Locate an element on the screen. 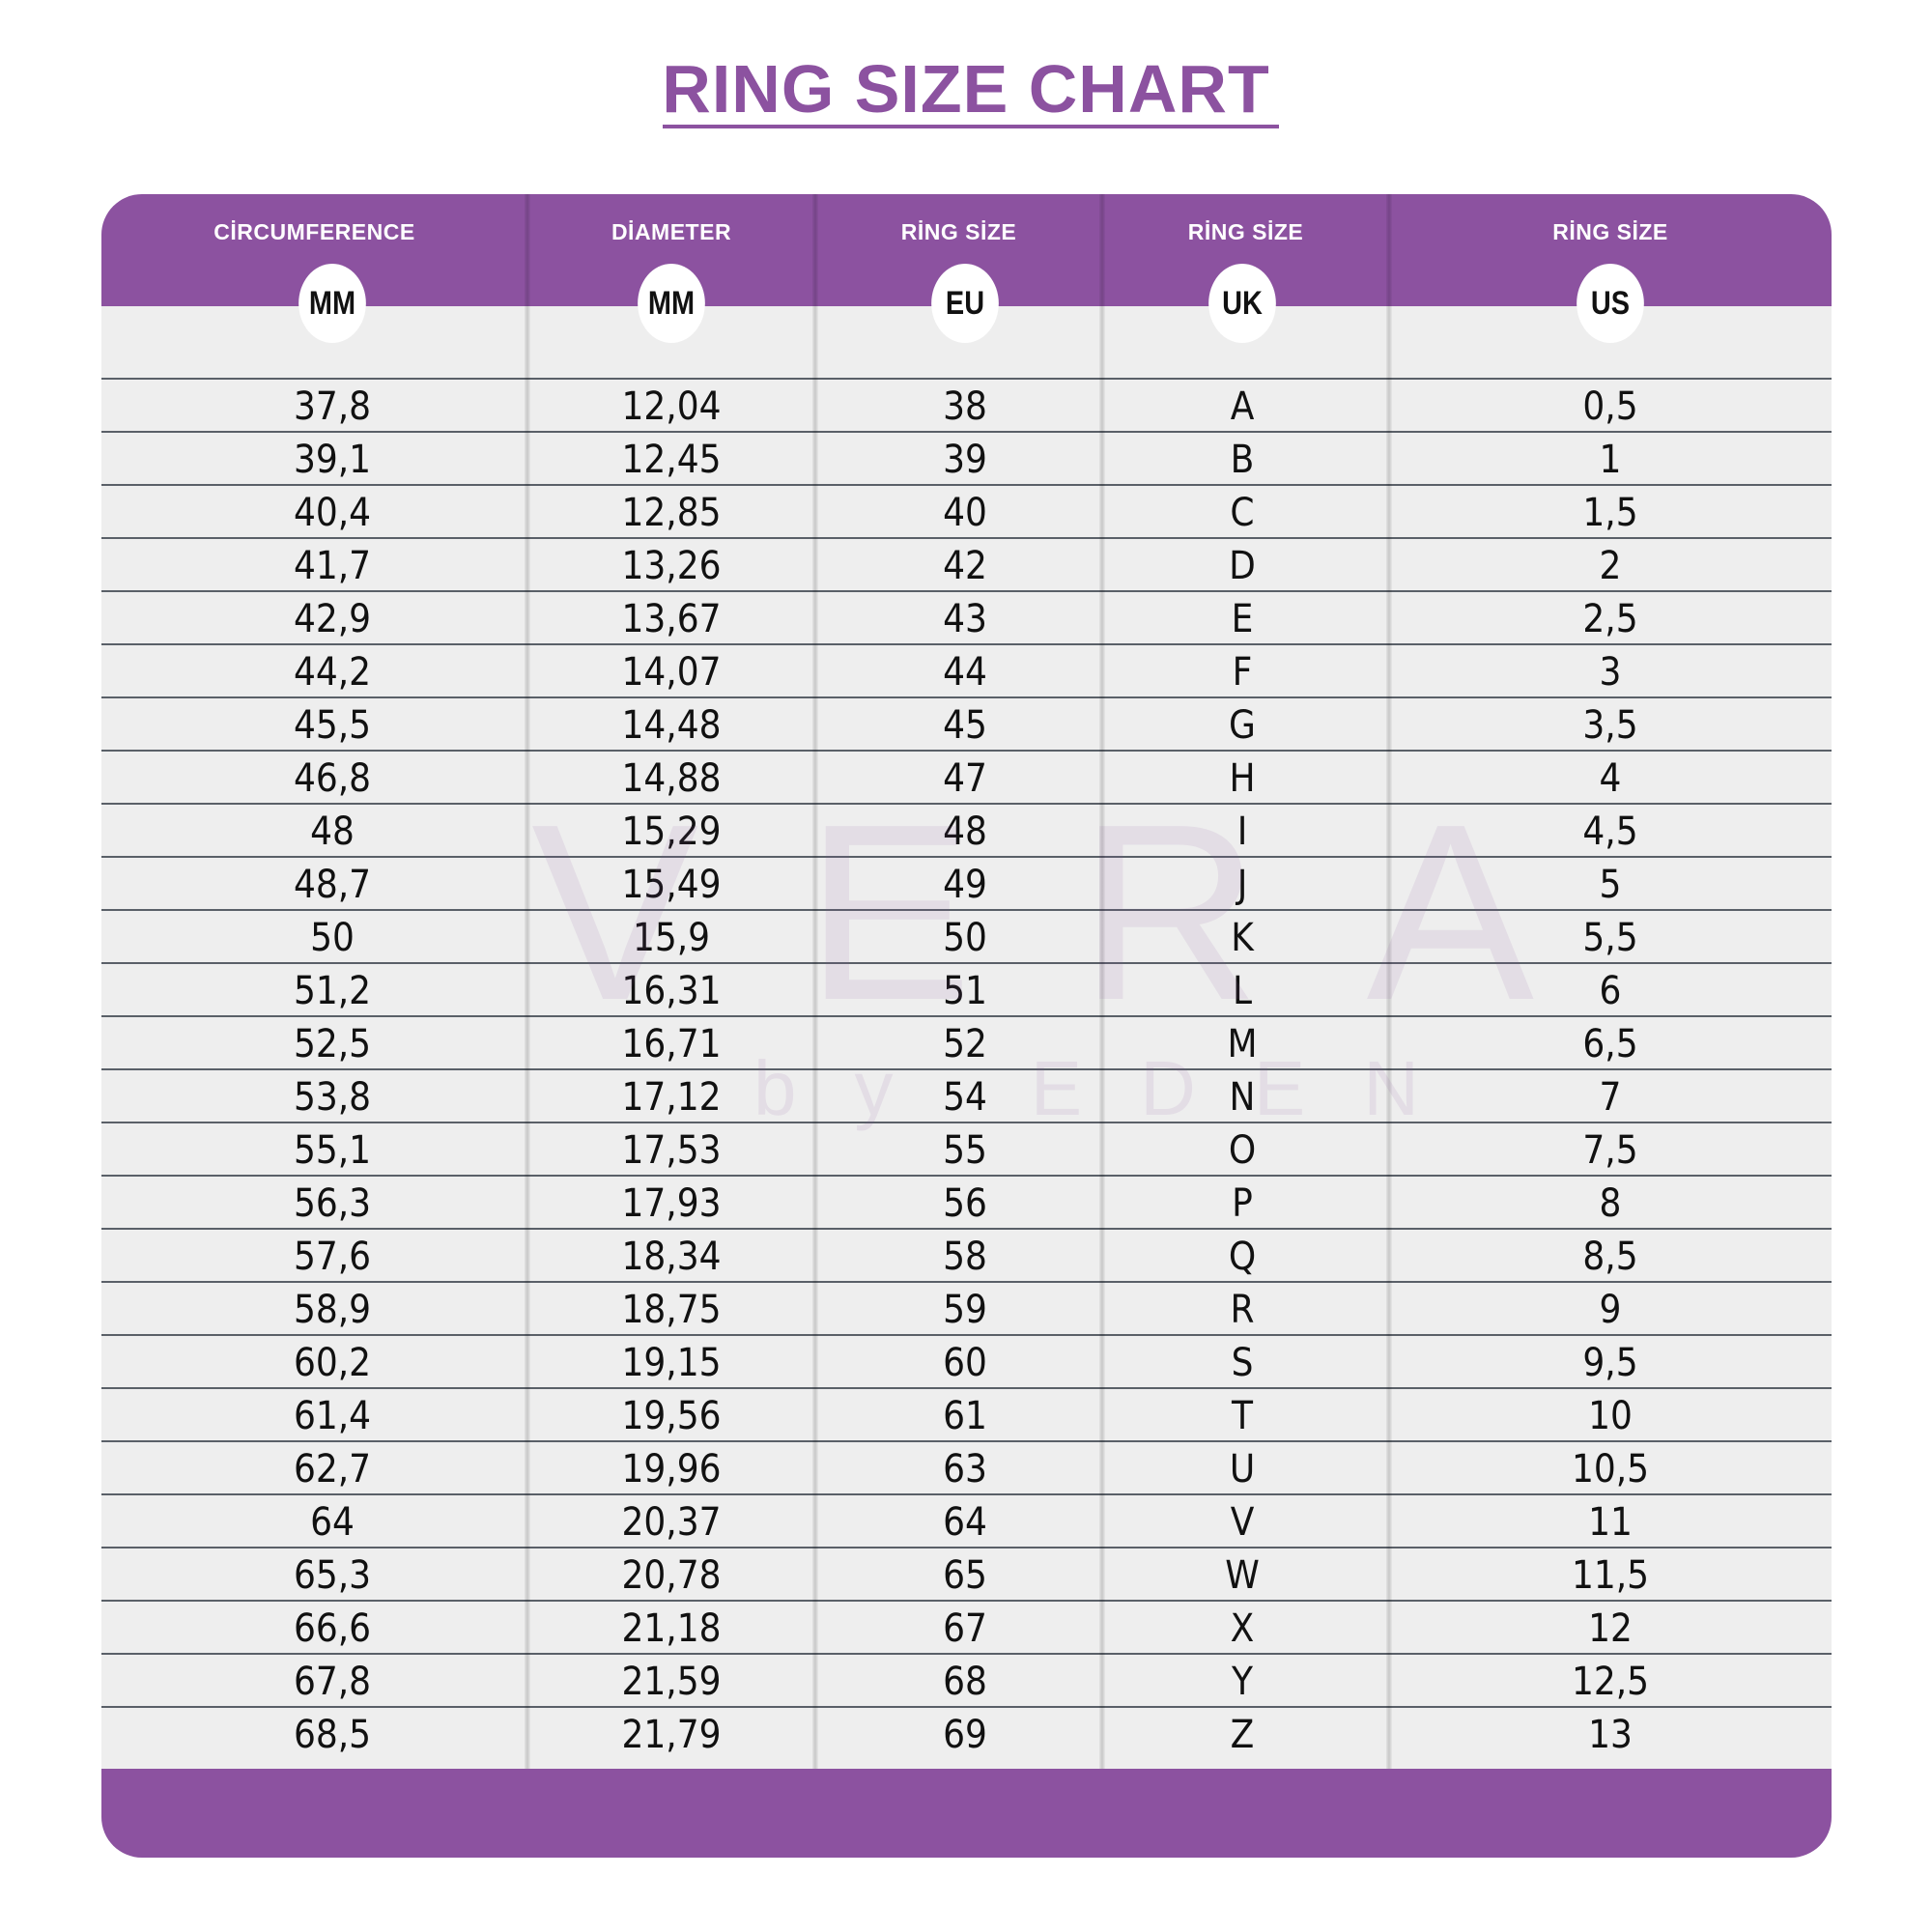  table-row: 46,8 14,88 47 H 4 is located at coordinates (966, 776).